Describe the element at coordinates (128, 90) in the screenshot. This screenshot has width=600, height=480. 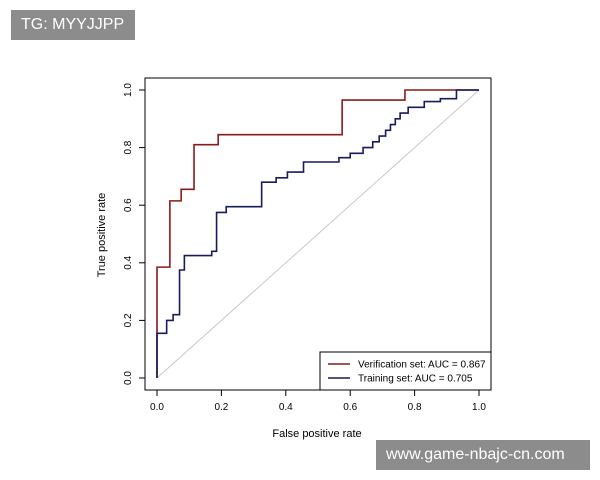
I see `y-tick-label: 1.0` at that location.